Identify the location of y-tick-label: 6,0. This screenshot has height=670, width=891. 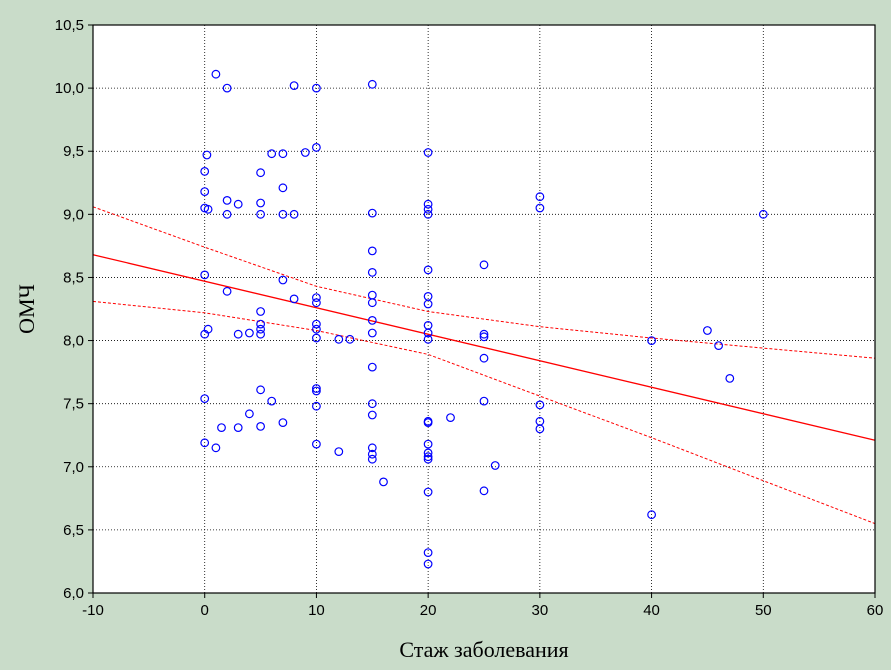
(73, 593).